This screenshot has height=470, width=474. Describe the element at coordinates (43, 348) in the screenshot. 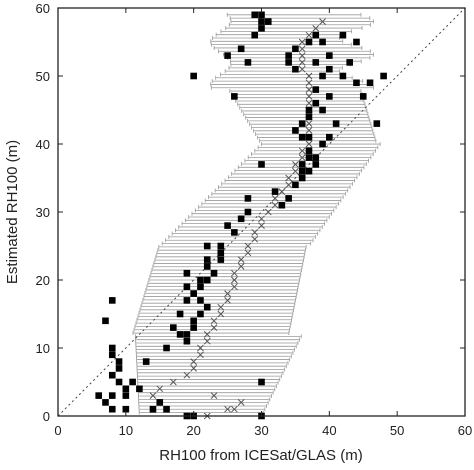

I see `y-tick-label: 10` at that location.